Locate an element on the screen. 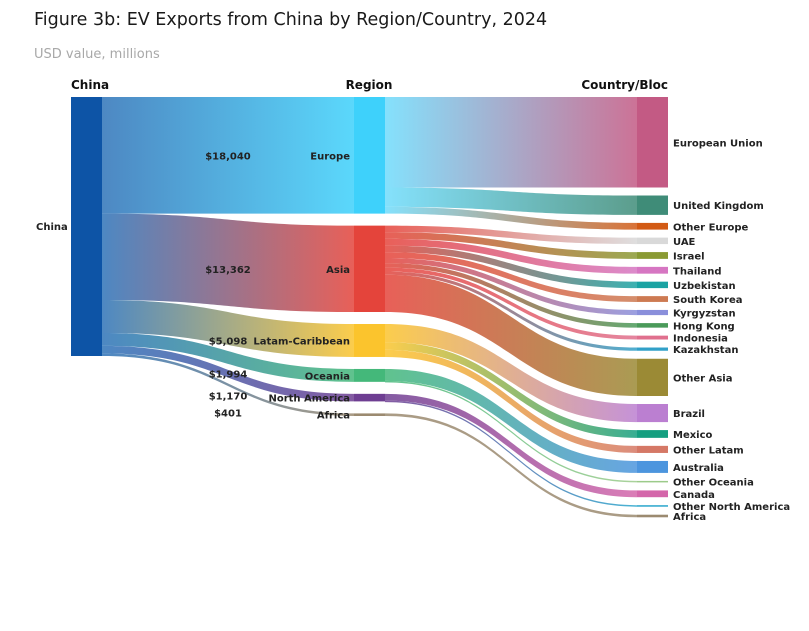  country-label-israel: Israel is located at coordinates (689, 256).